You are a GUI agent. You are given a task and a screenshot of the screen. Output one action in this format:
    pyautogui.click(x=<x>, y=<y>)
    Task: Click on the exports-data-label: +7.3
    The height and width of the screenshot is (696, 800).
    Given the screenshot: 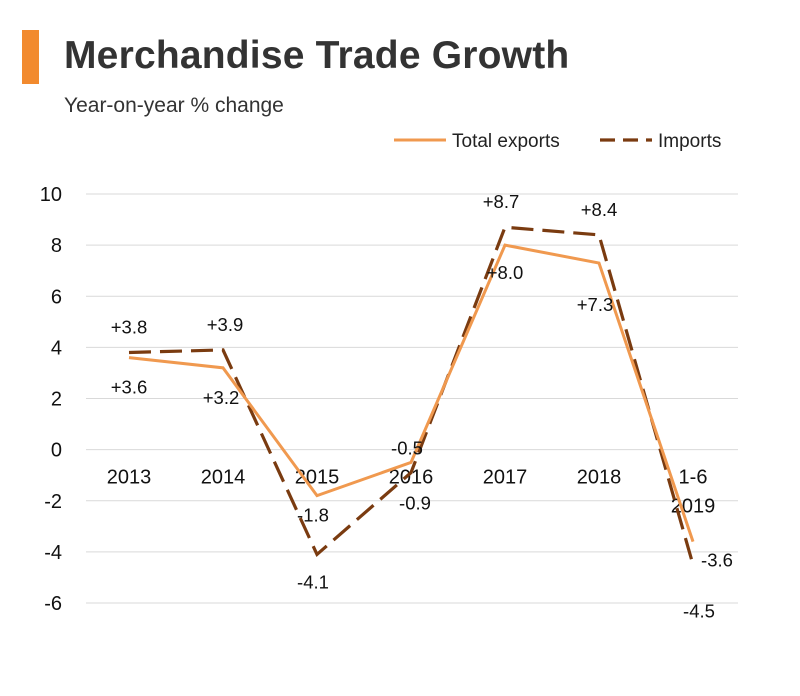 What is the action you would take?
    pyautogui.click(x=595, y=304)
    